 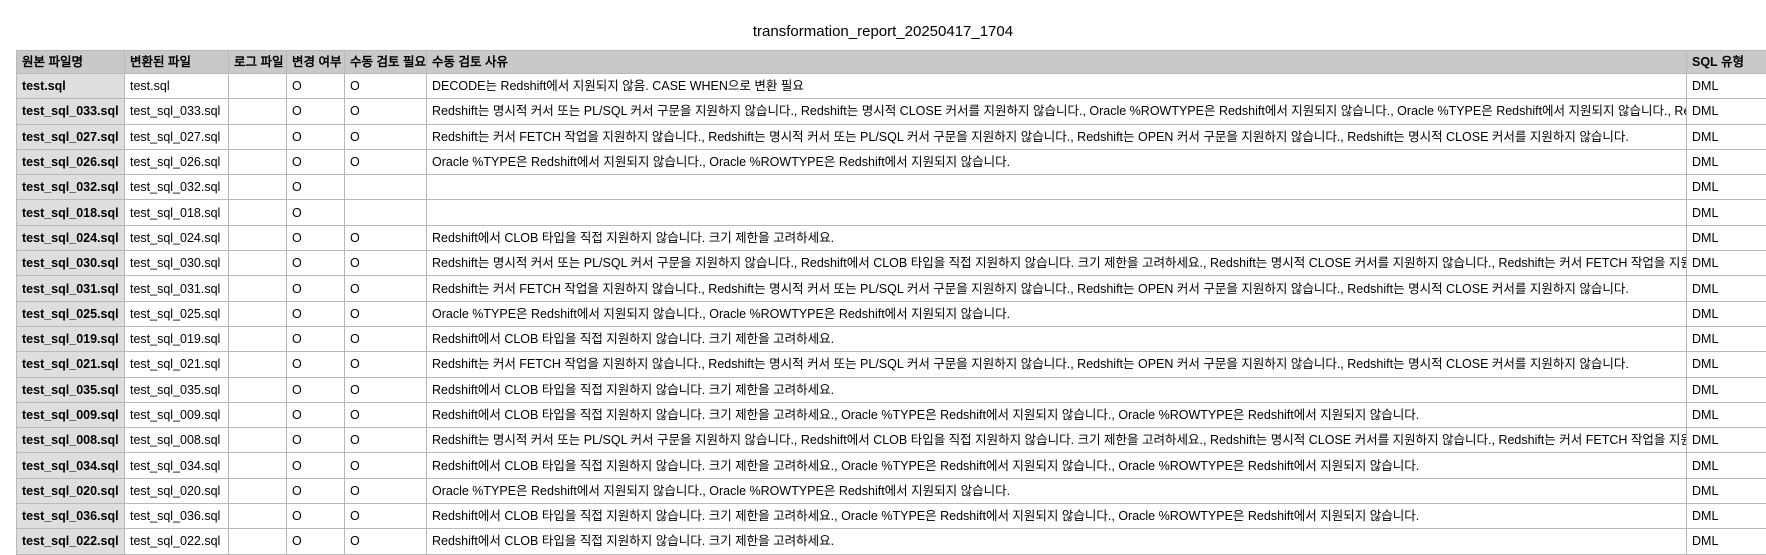 What do you see at coordinates (176, 465) in the screenshot?
I see `cell-converted-file: test_sql_034.sql` at bounding box center [176, 465].